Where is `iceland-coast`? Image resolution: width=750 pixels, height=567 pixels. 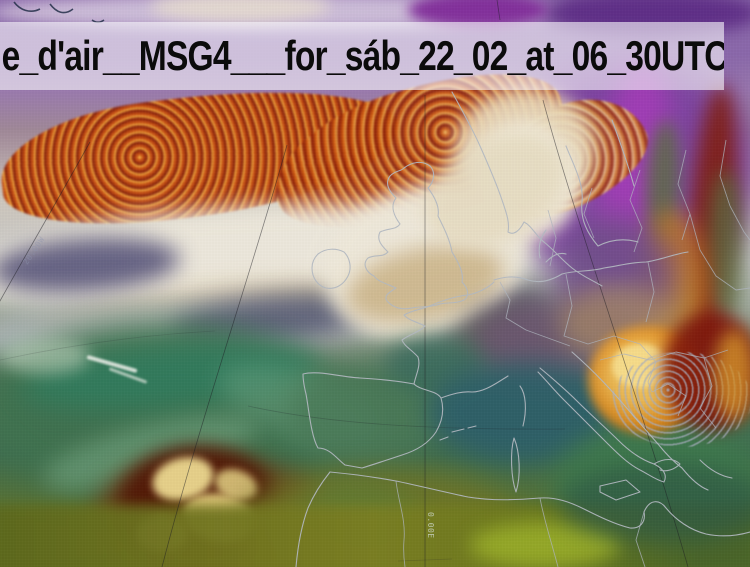 iceland-coast is located at coordinates (59, 12).